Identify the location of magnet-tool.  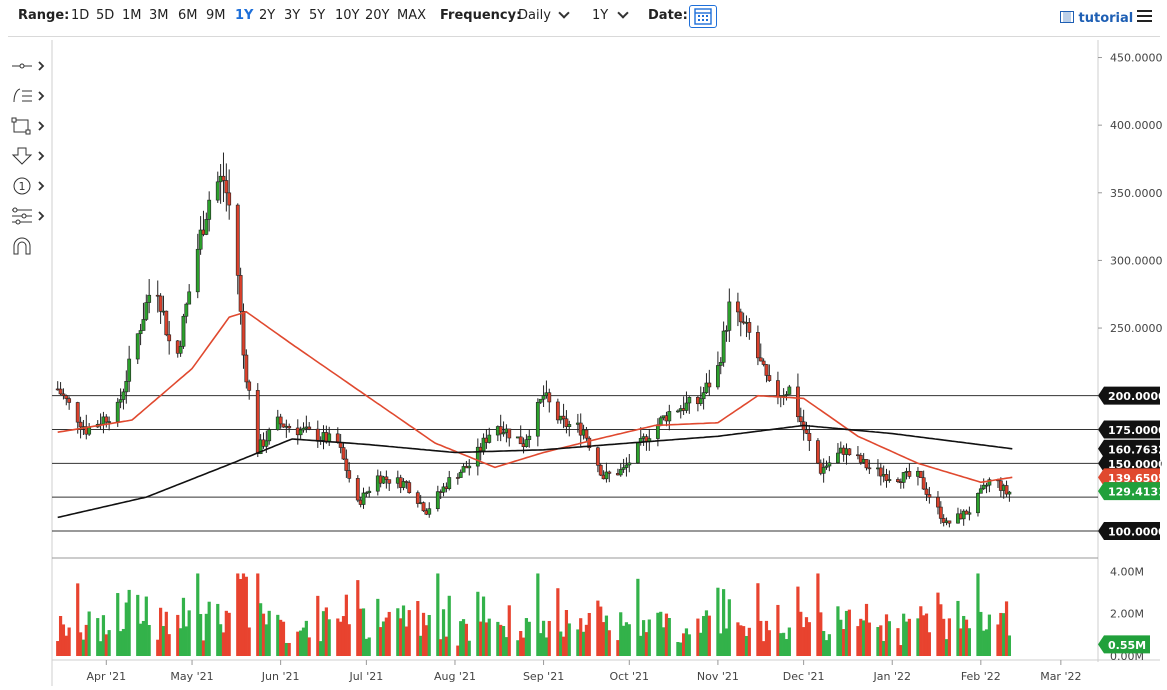
(30, 248).